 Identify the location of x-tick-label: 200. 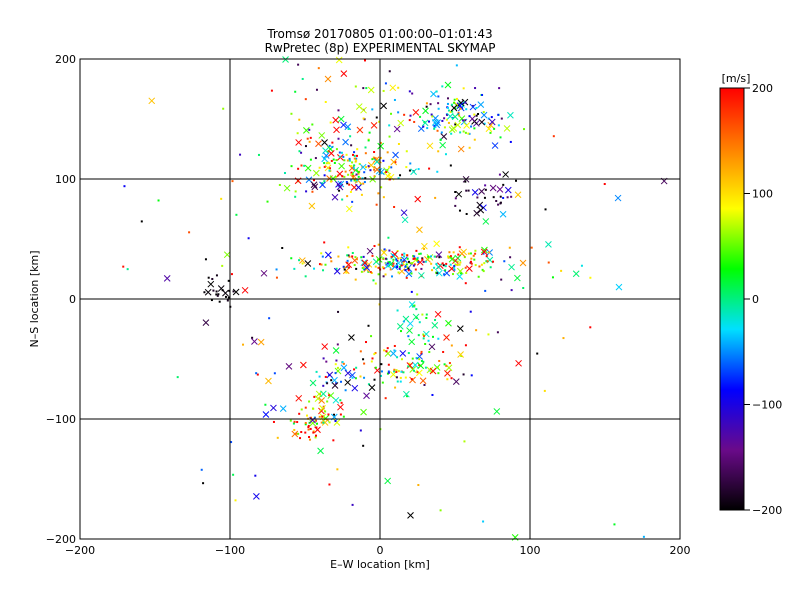
(680, 550).